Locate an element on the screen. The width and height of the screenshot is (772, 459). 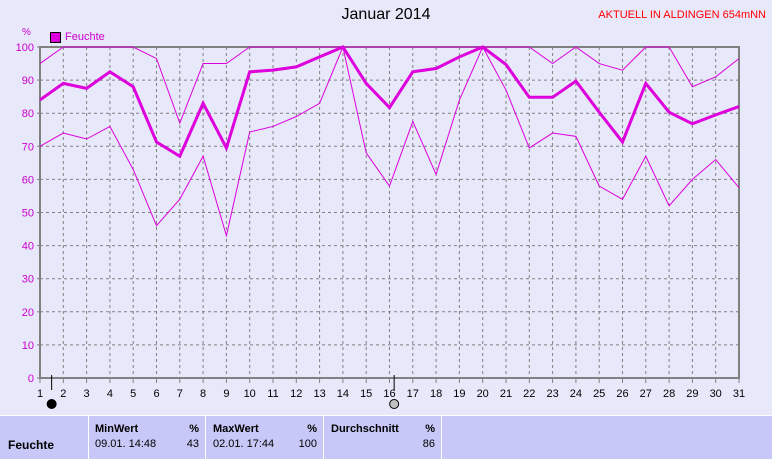
x-tick-label: 17 is located at coordinates (413, 394).